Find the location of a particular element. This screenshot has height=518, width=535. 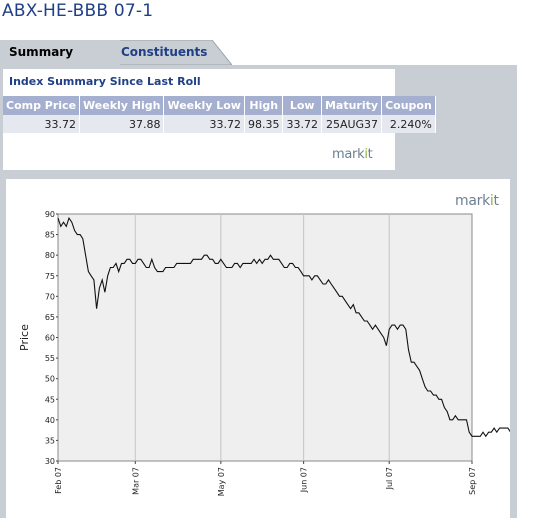

x-tick-label: Feb 07 is located at coordinates (58, 480).